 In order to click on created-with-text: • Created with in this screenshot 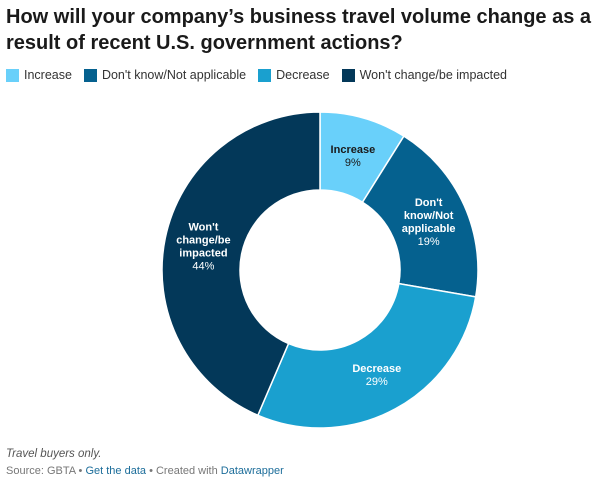, I will do `click(183, 471)`.